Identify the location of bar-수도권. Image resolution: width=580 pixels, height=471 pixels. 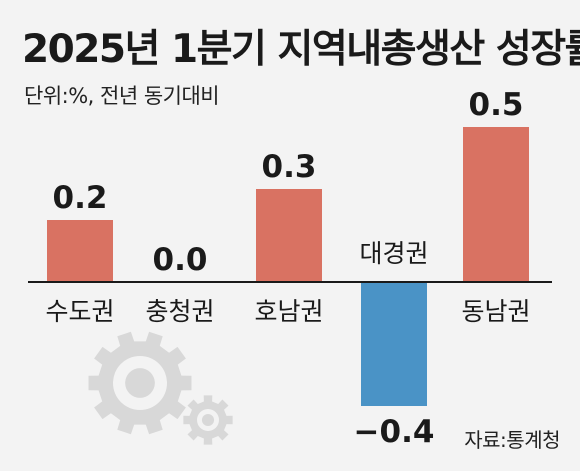
(80, 251).